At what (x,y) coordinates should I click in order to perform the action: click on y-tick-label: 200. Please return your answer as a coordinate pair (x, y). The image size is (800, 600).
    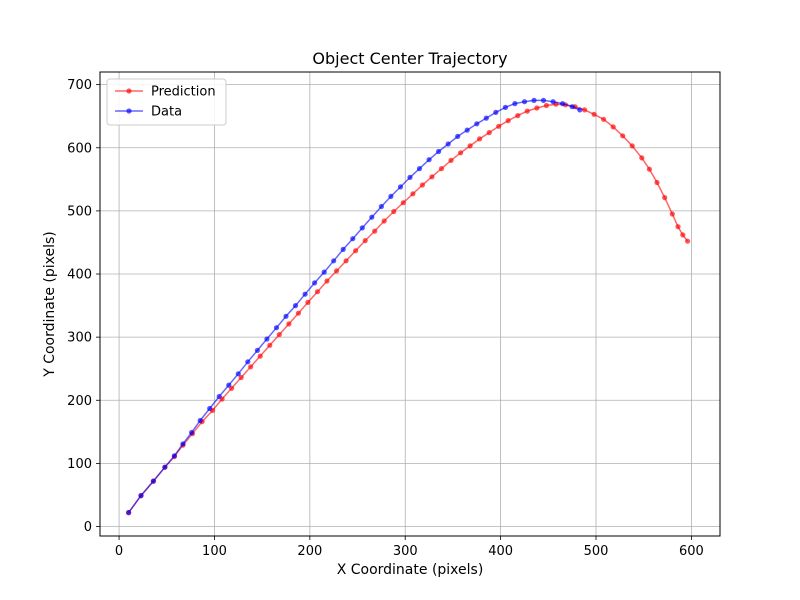
    Looking at the image, I should click on (79, 401).